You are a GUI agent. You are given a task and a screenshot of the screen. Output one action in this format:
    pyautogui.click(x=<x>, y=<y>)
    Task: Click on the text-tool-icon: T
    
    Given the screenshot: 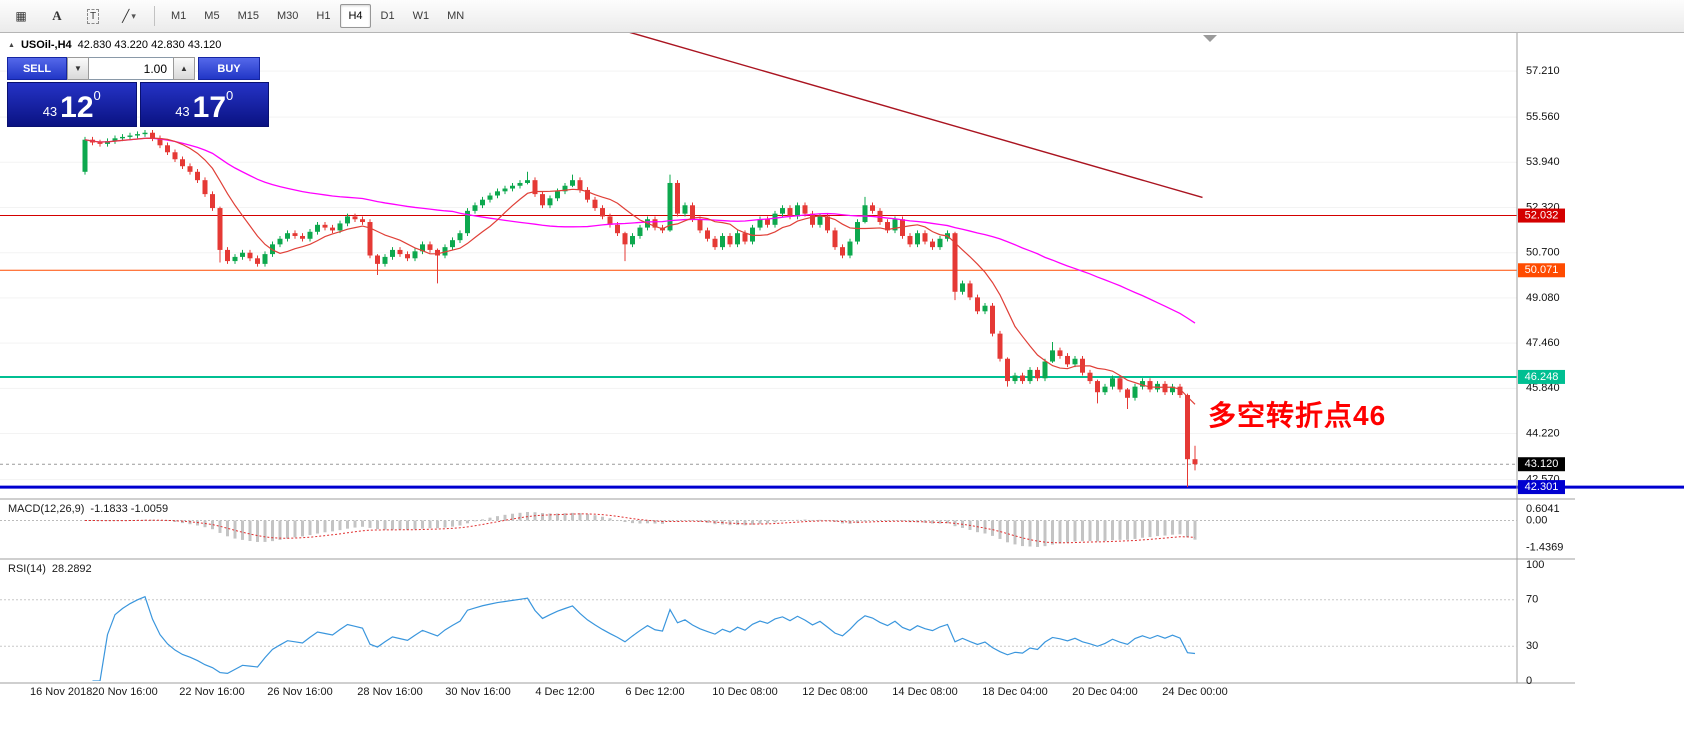 What is the action you would take?
    pyautogui.click(x=93, y=16)
    